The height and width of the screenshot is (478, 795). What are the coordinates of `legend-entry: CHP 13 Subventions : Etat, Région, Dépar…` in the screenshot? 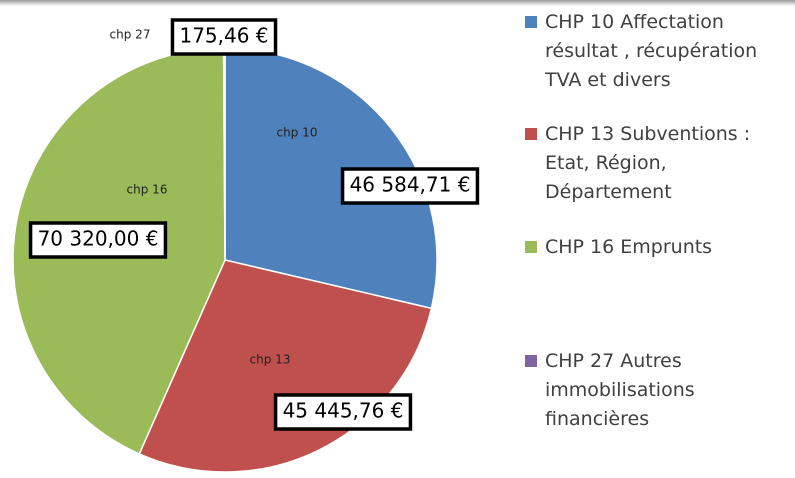 It's located at (656, 163).